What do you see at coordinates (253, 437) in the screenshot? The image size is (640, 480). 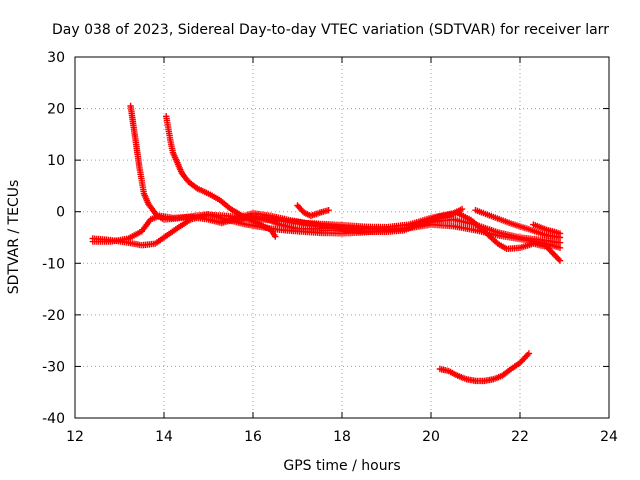 I see `x-tick-label: 16` at bounding box center [253, 437].